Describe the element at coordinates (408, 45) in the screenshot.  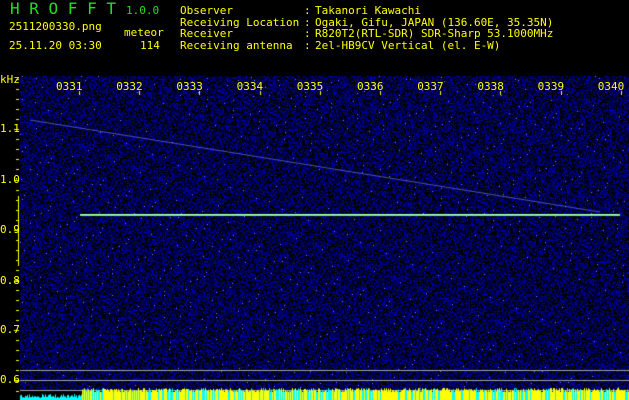
I see `info-value: 2el-HB9CV Vertical (el. E-W)` at that location.